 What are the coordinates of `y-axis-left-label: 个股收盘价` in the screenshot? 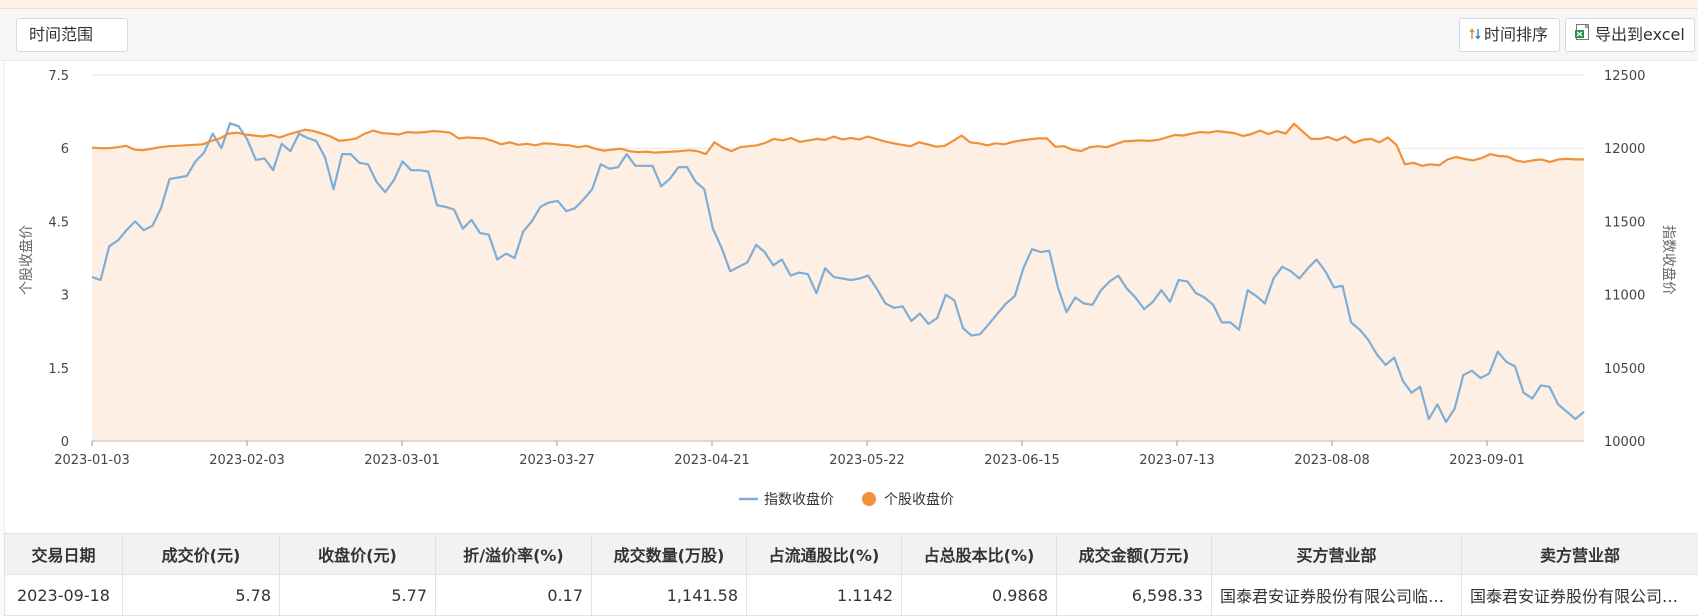 It's located at (26, 260).